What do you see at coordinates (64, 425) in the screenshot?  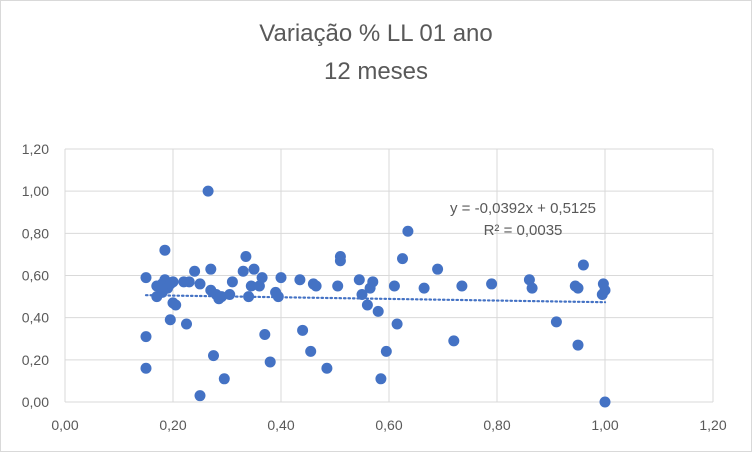 I see `x-tick-label: 0,00` at bounding box center [64, 425].